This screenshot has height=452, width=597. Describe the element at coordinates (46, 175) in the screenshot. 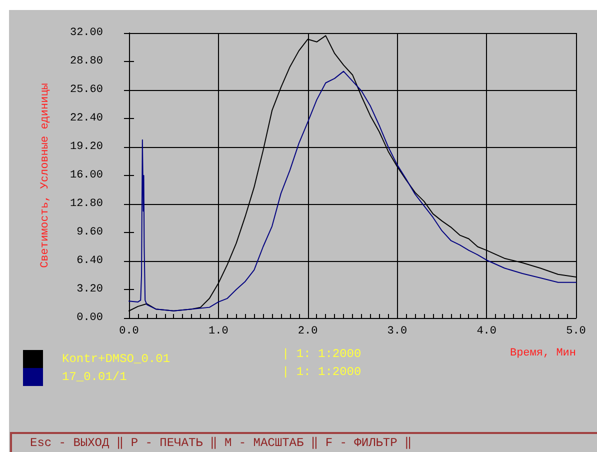

I see `y-axis-title: Светимость, Условные единицы` at that location.